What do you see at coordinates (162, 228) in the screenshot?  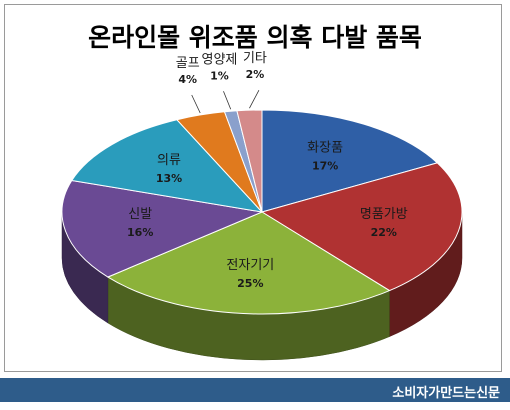 I see `pie-slice-신발` at bounding box center [162, 228].